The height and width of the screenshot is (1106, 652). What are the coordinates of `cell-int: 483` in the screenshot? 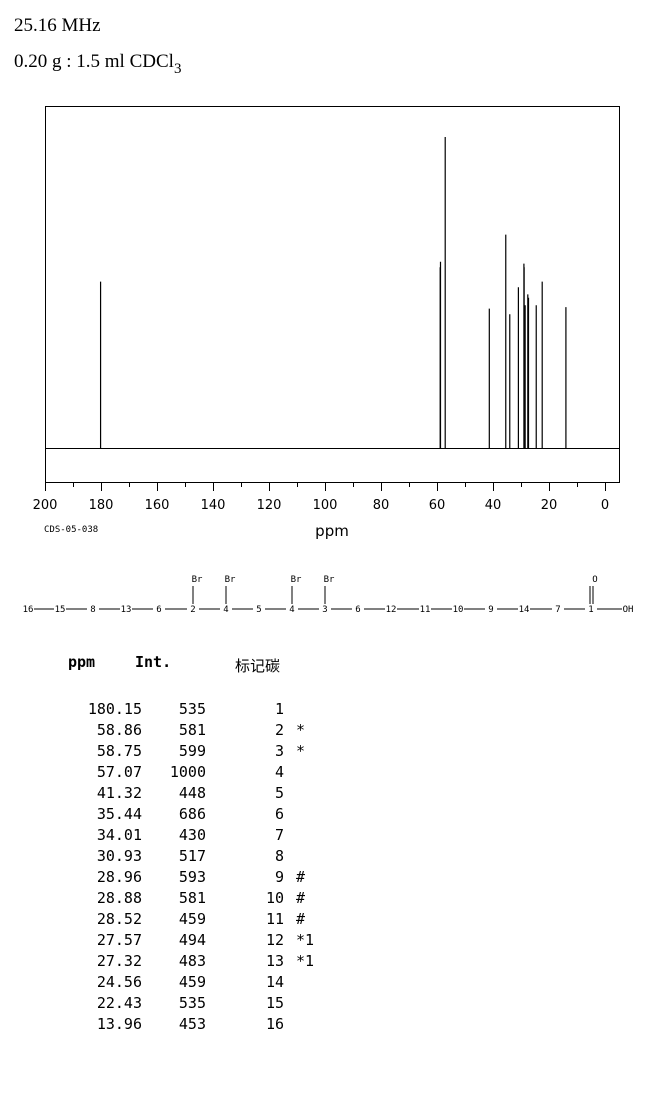 It's located at (192, 961).